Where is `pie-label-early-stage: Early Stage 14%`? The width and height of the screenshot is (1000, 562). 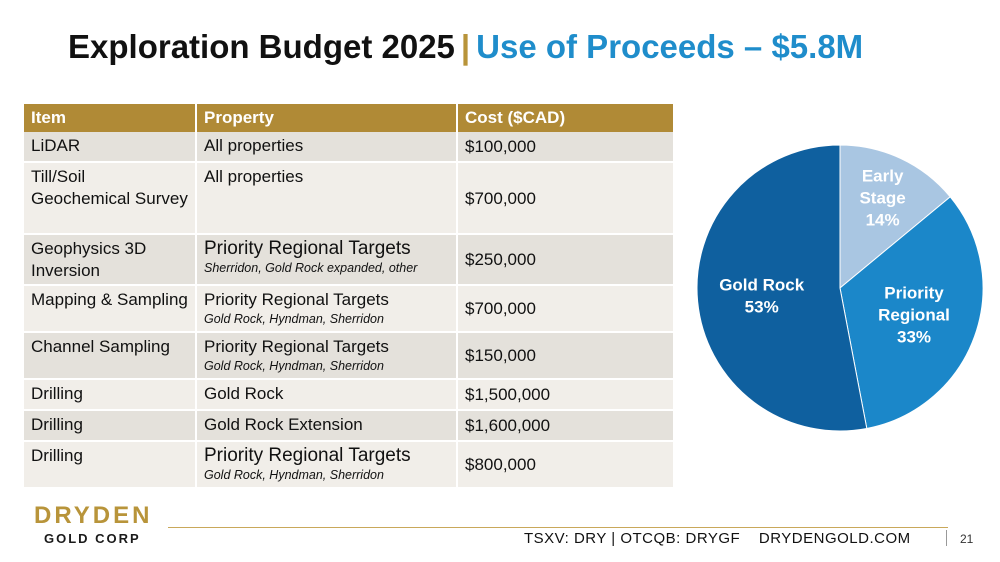 pie-label-early-stage: Early Stage 14% is located at coordinates (882, 197).